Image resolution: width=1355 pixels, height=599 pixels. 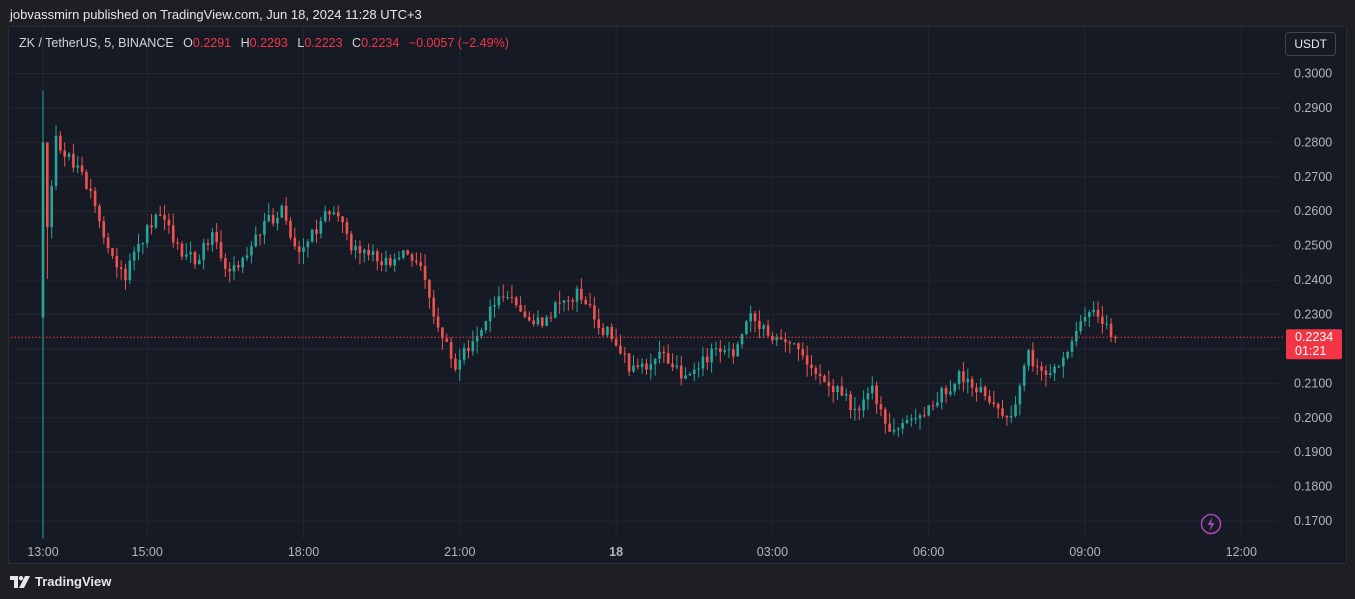 What do you see at coordinates (1313, 487) in the screenshot?
I see `y-tick-label: 0.1800` at bounding box center [1313, 487].